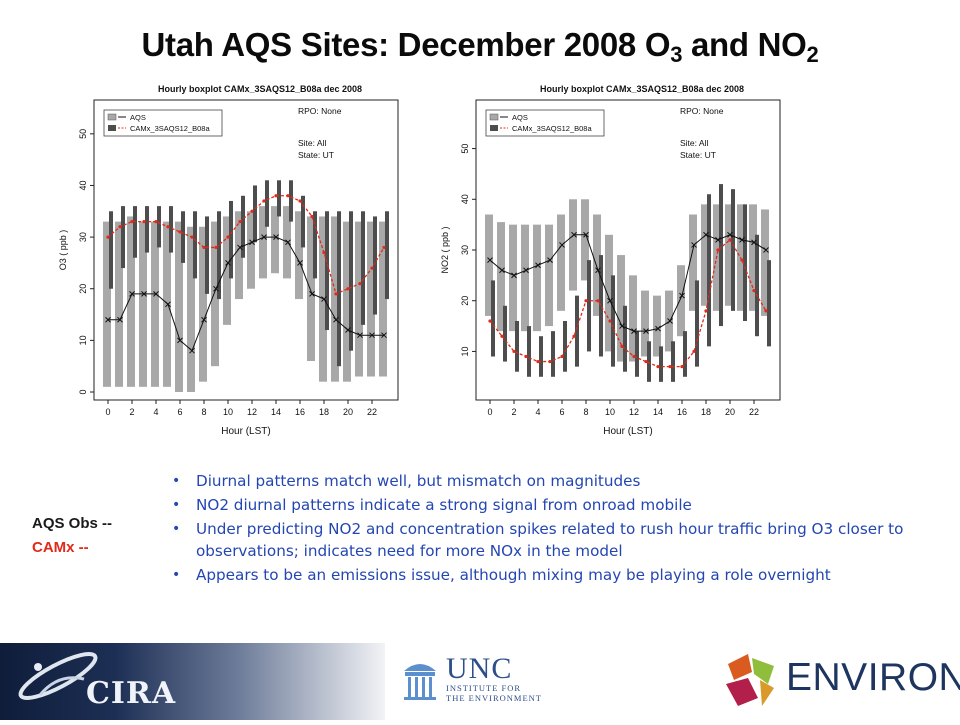 This screenshot has width=960, height=725. I want to click on y-tick-label: 20, so click(83, 289).